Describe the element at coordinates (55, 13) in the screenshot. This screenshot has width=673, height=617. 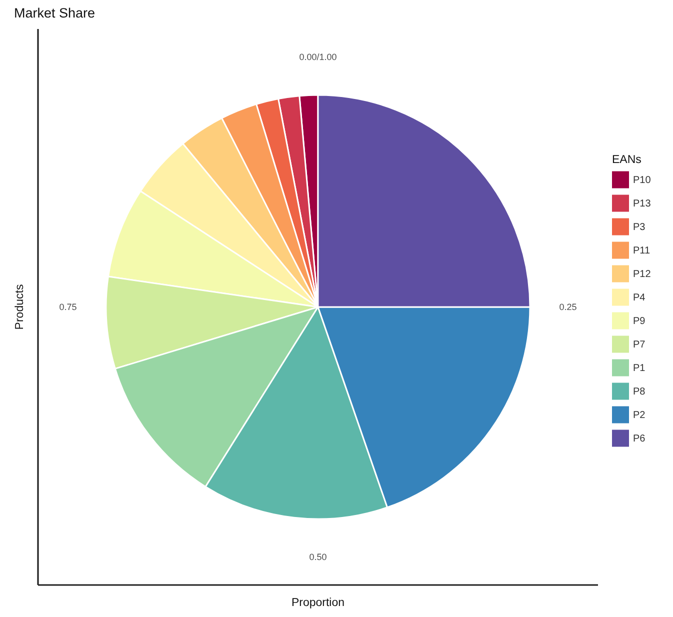
I see `chart-title: Market Share` at that location.